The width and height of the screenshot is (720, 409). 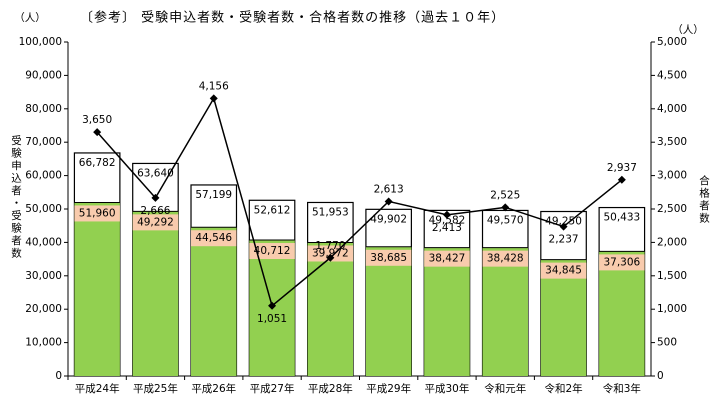 What do you see at coordinates (43, 176) in the screenshot?
I see `y-tick-label: 60,000` at bounding box center [43, 176].